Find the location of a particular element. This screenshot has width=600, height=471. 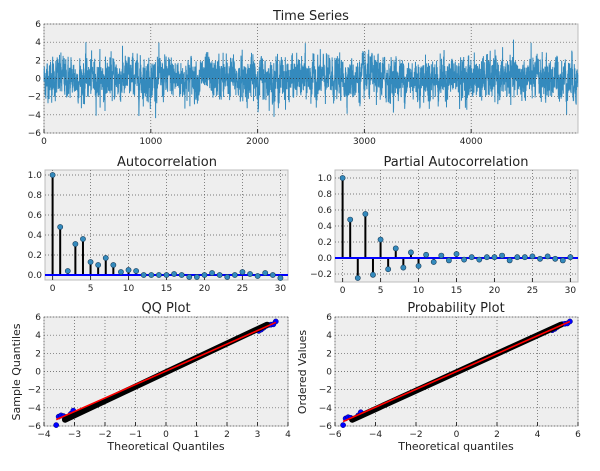

acf-ytick-label: 1.0 is located at coordinates (35, 176).